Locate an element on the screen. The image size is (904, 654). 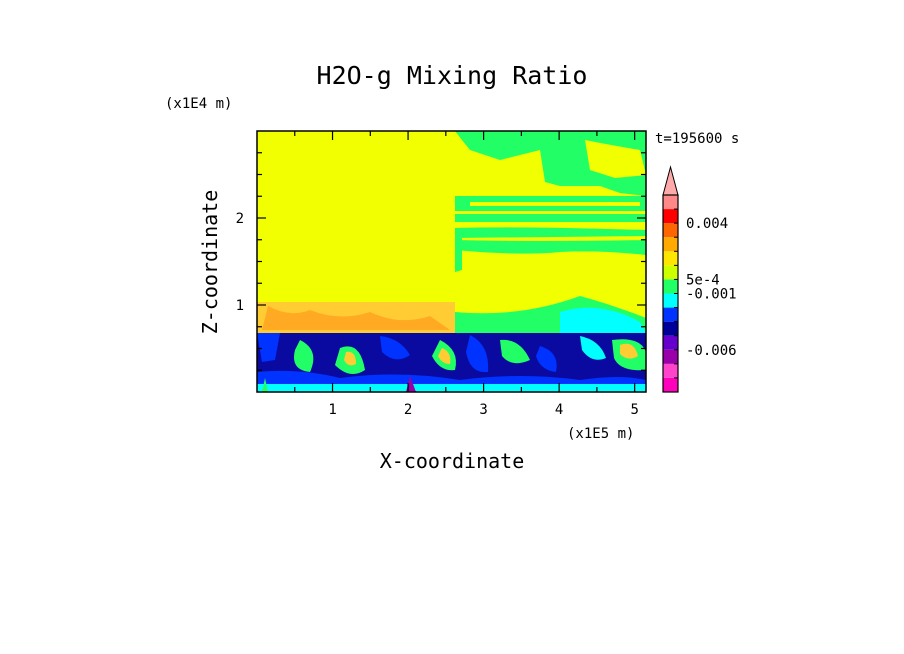
axis-tick-labels: 1 2 3 4 5 1 2 is located at coordinates (437, 314).